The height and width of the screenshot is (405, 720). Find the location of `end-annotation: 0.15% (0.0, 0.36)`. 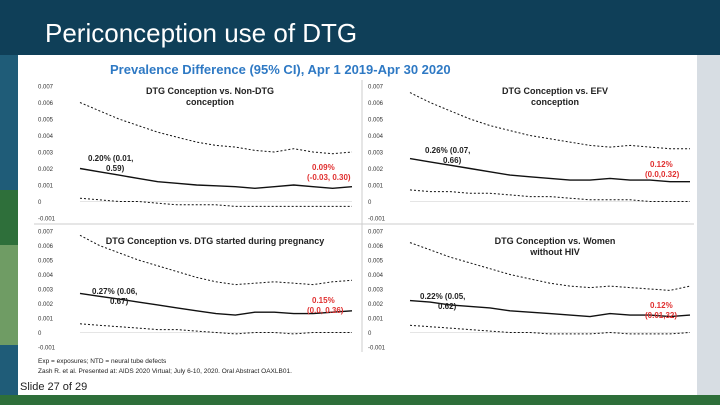

end-annotation: 0.15% (0.0, 0.36) is located at coordinates (325, 305).